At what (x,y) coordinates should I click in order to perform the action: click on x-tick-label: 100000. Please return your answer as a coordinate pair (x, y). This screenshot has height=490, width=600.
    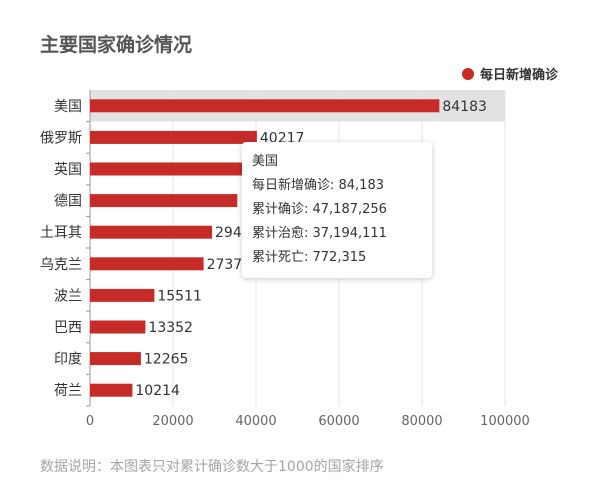
    Looking at the image, I should click on (505, 421).